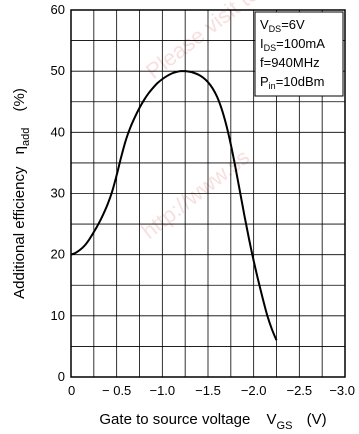 The image size is (359, 434). What do you see at coordinates (254, 390) in the screenshot?
I see `x-tick-label: −2.0` at bounding box center [254, 390].